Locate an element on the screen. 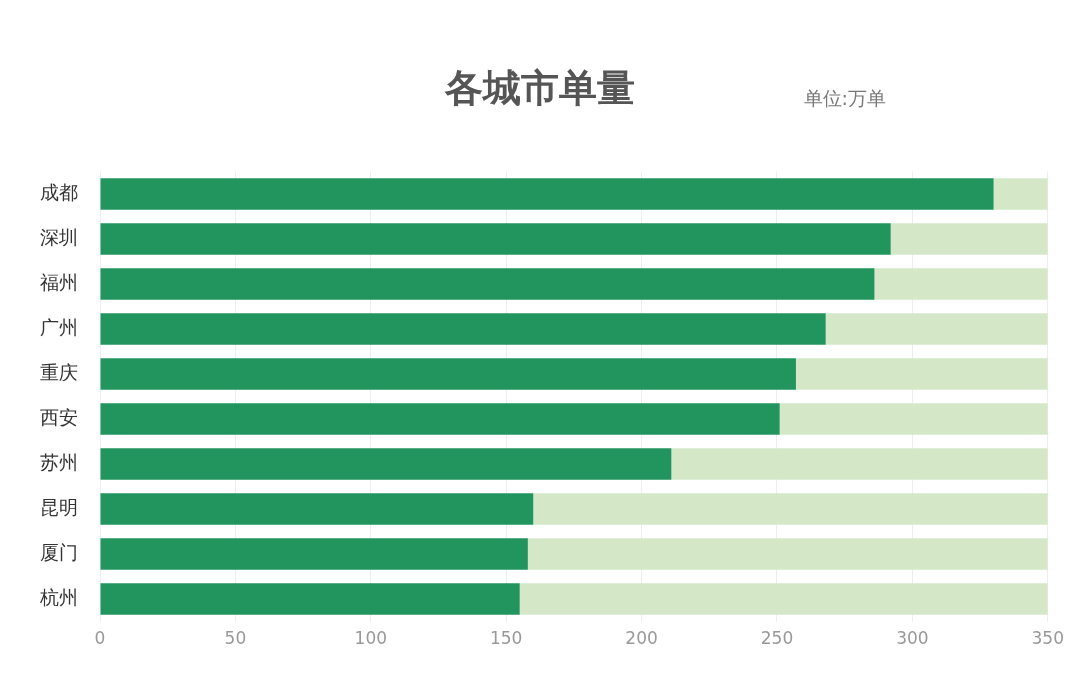  y-tick-label: 重庆 is located at coordinates (59, 371).